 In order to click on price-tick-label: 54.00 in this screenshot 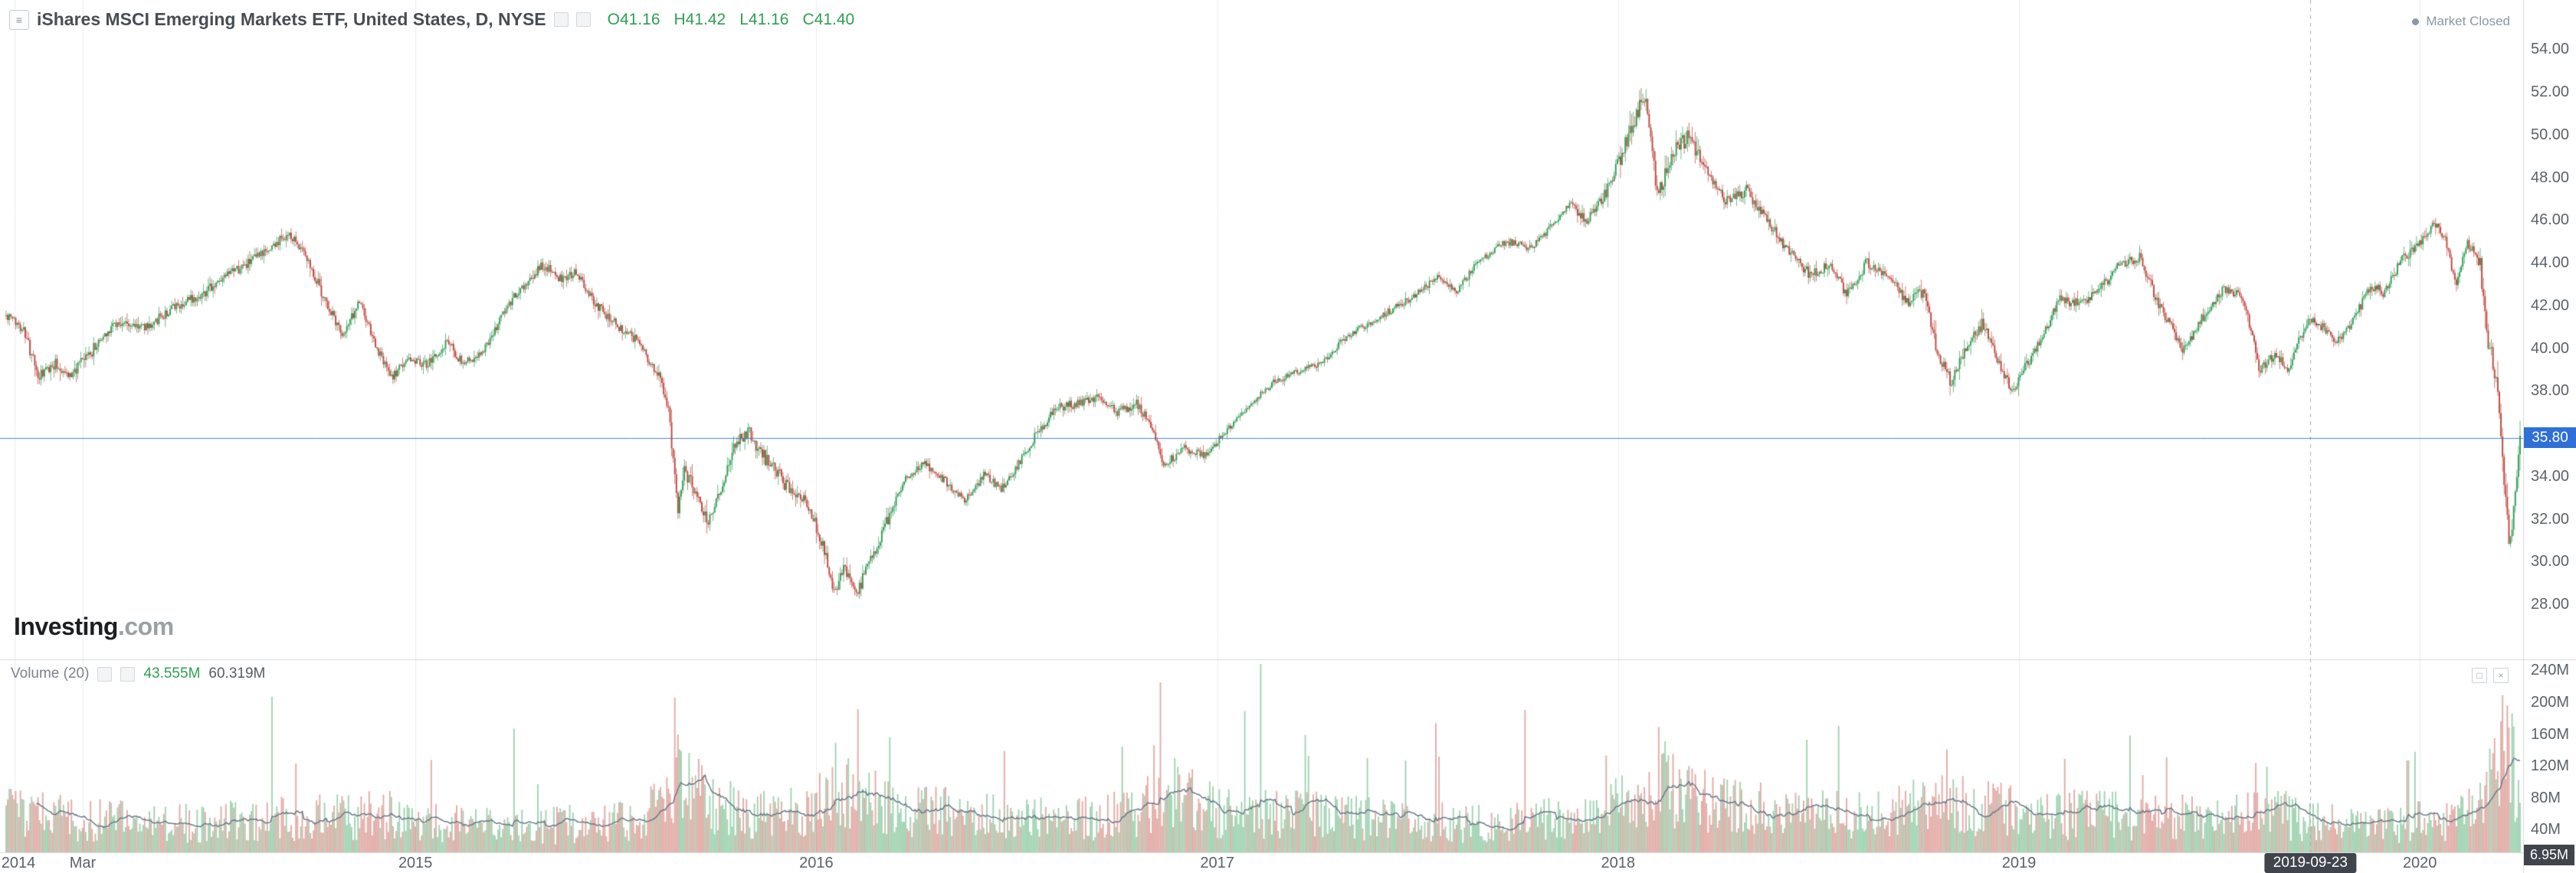, I will do `click(2550, 50)`.